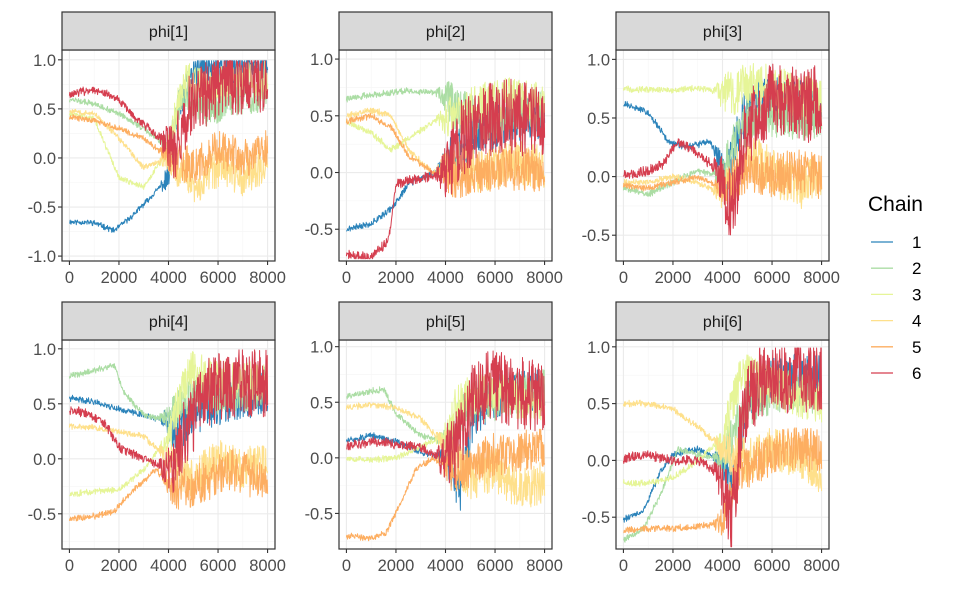  What do you see at coordinates (916, 242) in the screenshot?
I see `legend-label-chain-1: 1` at bounding box center [916, 242].